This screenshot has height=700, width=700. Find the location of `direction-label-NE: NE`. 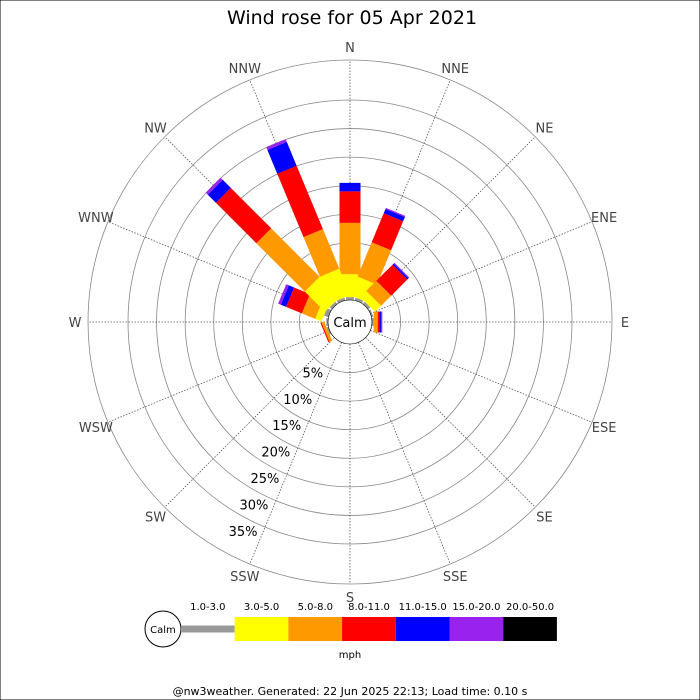

direction-label-NE: NE is located at coordinates (545, 129).